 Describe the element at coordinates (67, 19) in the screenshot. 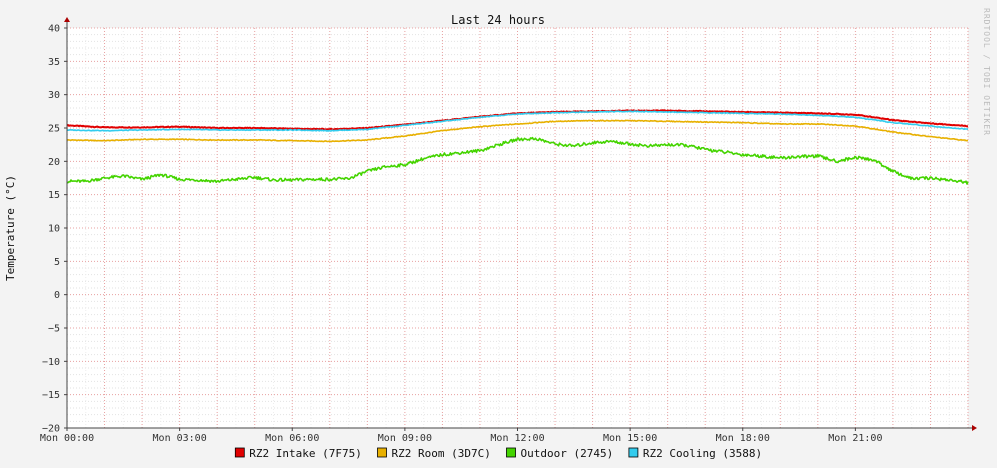

I see `y-axis-arrow` at that location.